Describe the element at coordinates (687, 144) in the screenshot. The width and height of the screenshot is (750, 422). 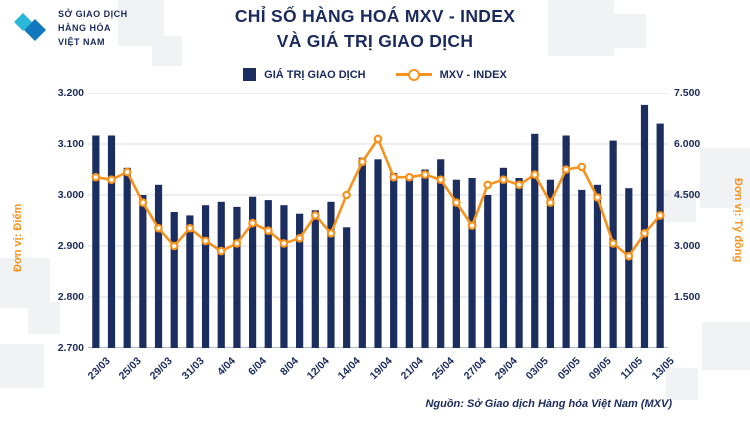
I see `right-axis-tick: 6.000` at that location.